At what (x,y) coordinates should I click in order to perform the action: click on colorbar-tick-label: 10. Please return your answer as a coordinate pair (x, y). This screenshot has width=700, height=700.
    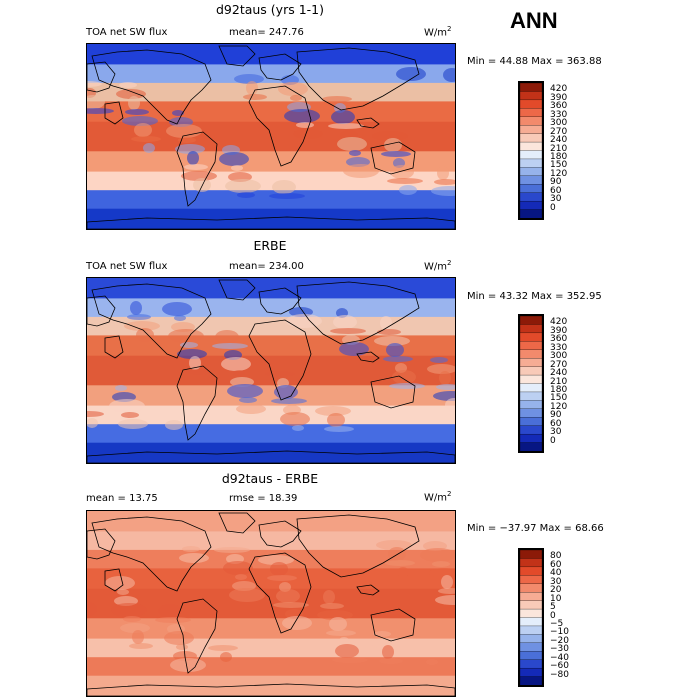
    Looking at the image, I should click on (556, 598).